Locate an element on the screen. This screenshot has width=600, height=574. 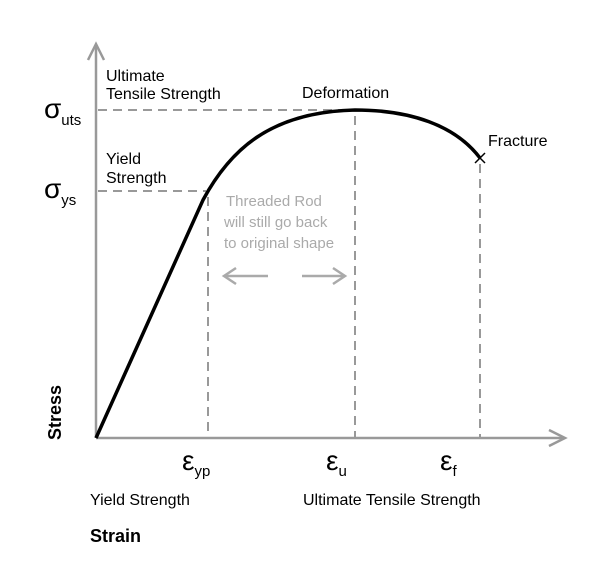
arrow-right-icon is located at coordinates (325, 276).